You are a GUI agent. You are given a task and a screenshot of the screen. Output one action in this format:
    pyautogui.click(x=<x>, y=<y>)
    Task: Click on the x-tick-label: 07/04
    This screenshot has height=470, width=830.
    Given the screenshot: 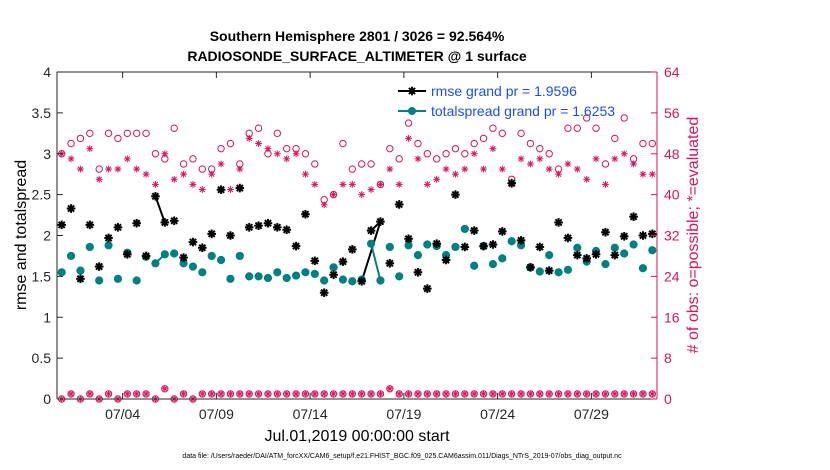 What is the action you would take?
    pyautogui.click(x=122, y=414)
    